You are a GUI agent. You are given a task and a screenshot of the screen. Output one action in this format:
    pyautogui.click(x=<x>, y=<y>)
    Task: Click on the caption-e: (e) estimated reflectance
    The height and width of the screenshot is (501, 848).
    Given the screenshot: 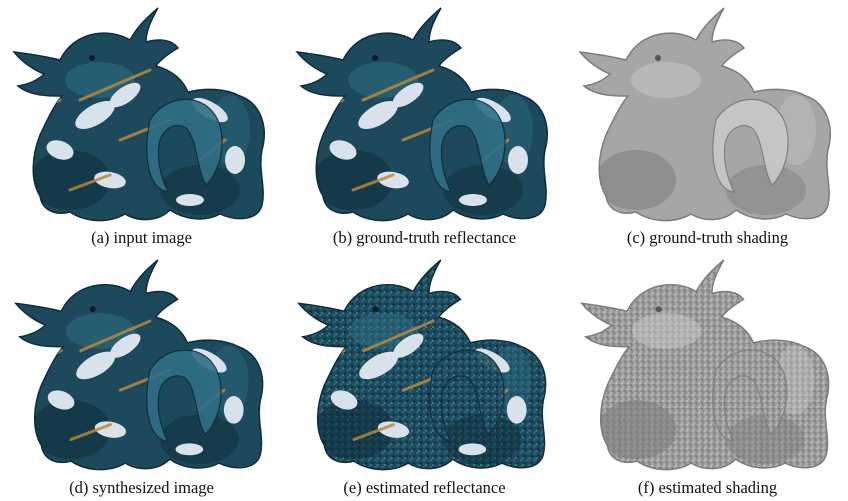 What is the action you would take?
    pyautogui.click(x=424, y=487)
    